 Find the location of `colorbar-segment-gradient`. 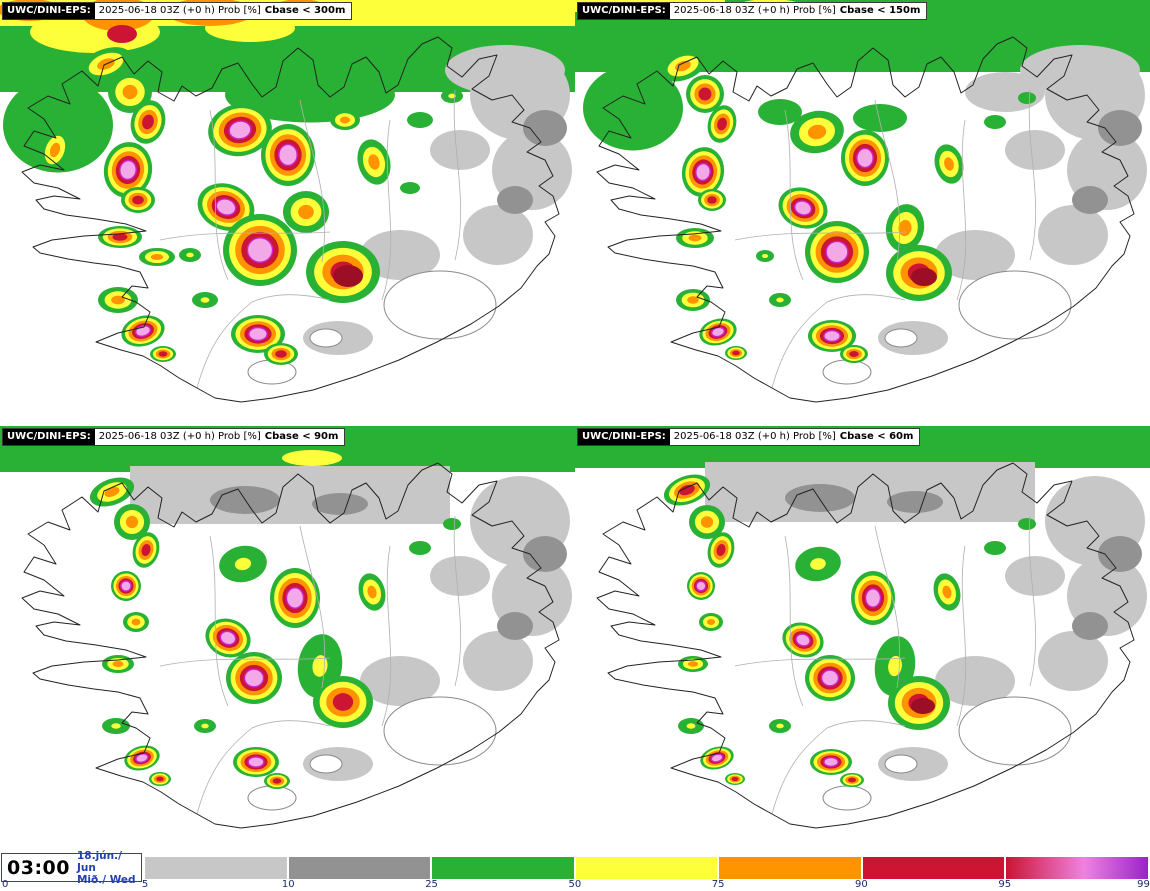

colorbar-segment-gradient is located at coordinates (1077, 868).